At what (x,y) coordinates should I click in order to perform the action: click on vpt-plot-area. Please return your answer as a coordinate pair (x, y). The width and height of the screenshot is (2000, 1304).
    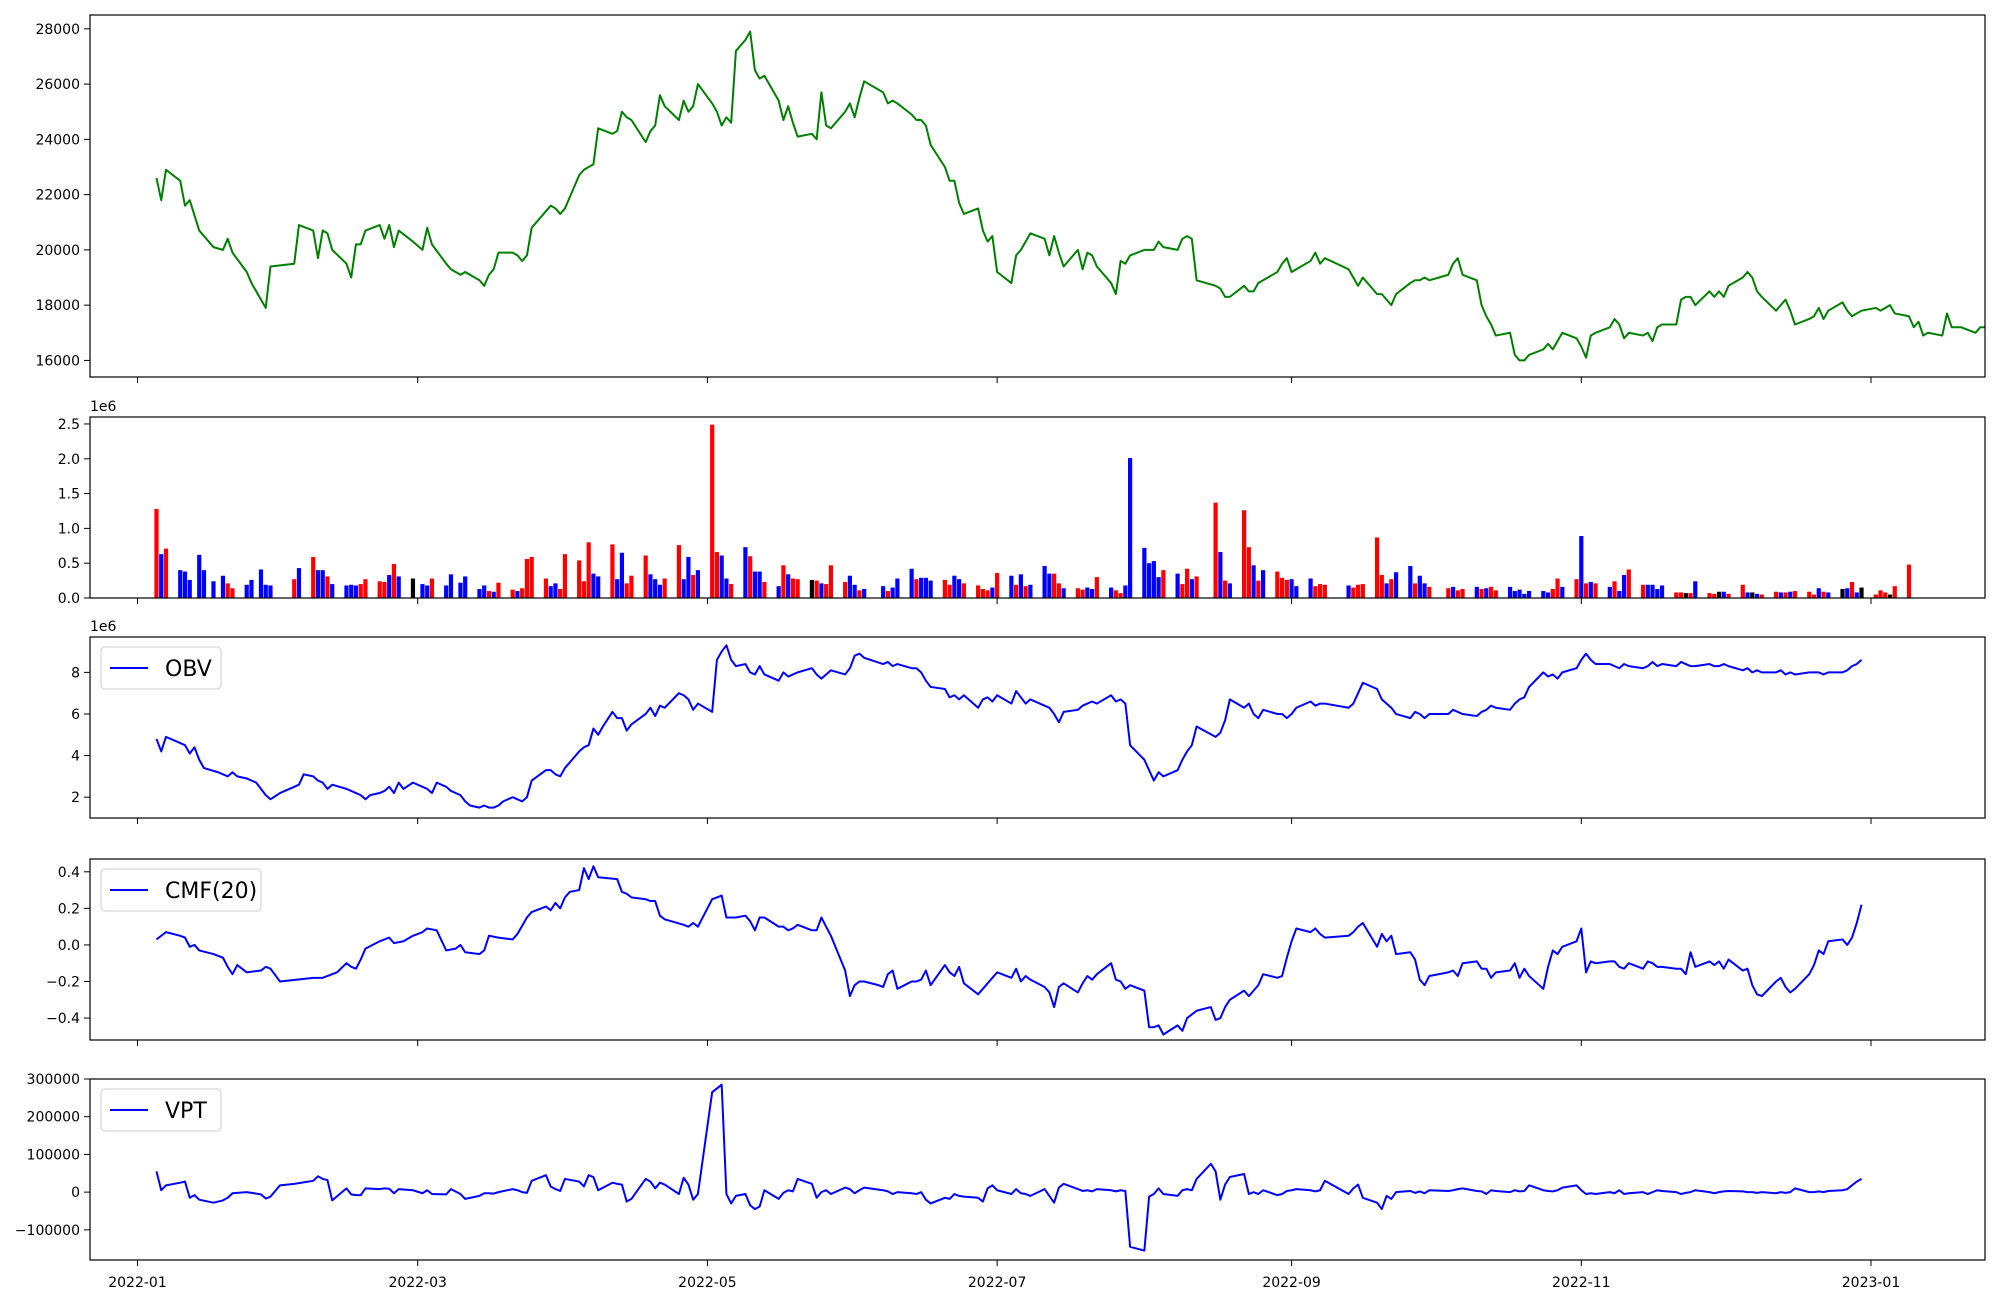
    Looking at the image, I should click on (1009, 1167).